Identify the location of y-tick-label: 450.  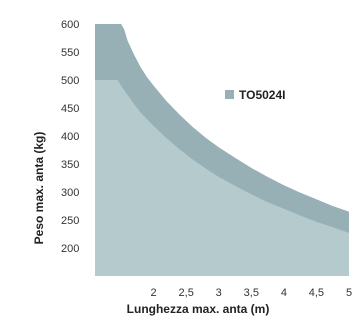
(70, 109).